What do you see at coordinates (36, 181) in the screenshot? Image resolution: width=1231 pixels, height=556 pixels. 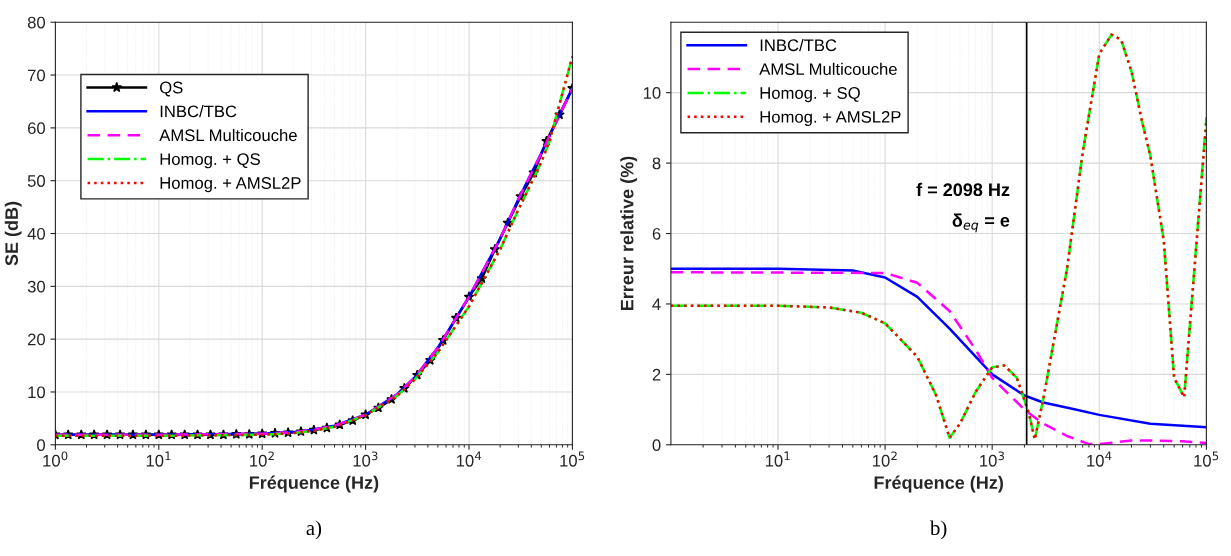 I see `y-tick-label: 50` at bounding box center [36, 181].